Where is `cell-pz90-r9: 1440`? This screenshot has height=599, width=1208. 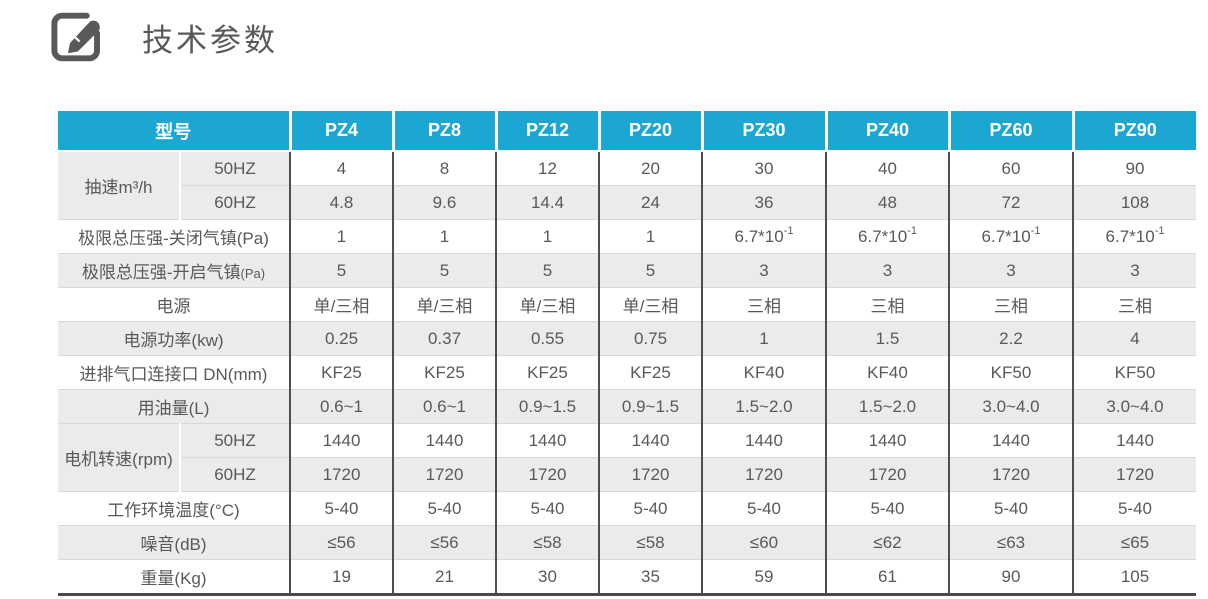 cell-pz90-r9: 1440 is located at coordinates (1134, 440).